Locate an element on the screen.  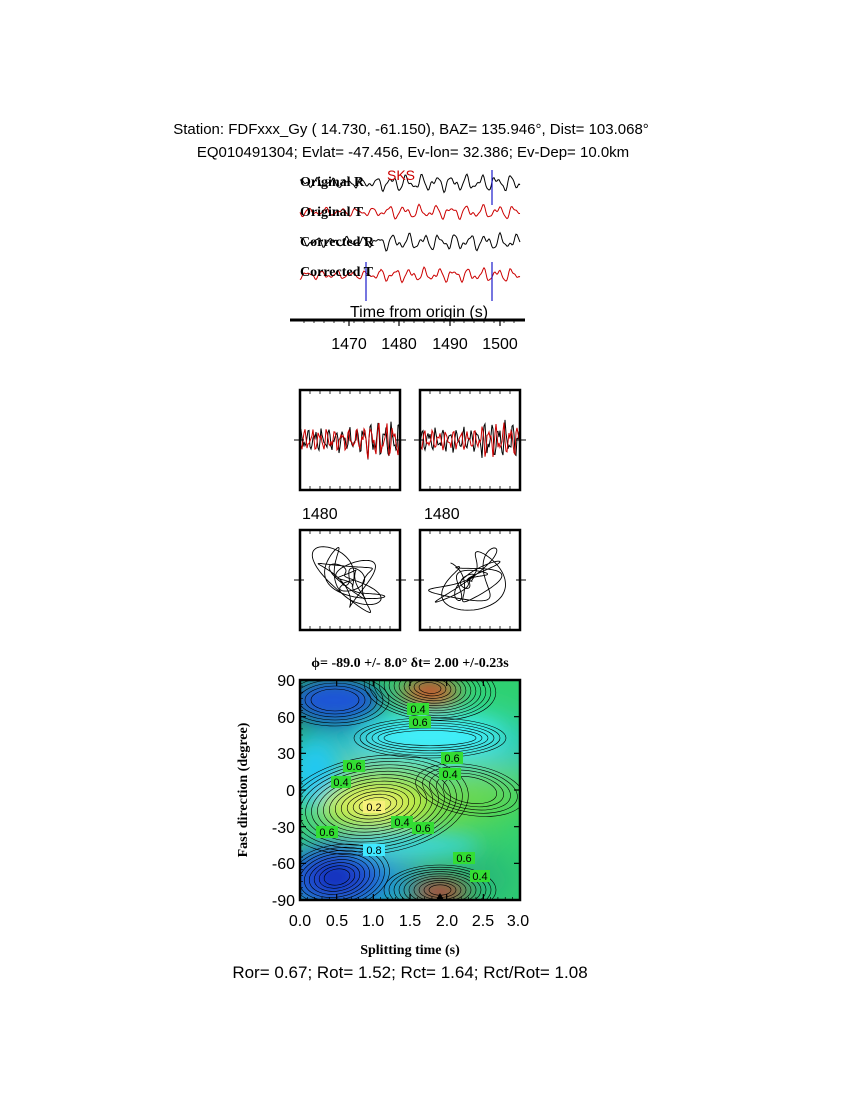
trace-label-original-t: Original T is located at coordinates (332, 212).